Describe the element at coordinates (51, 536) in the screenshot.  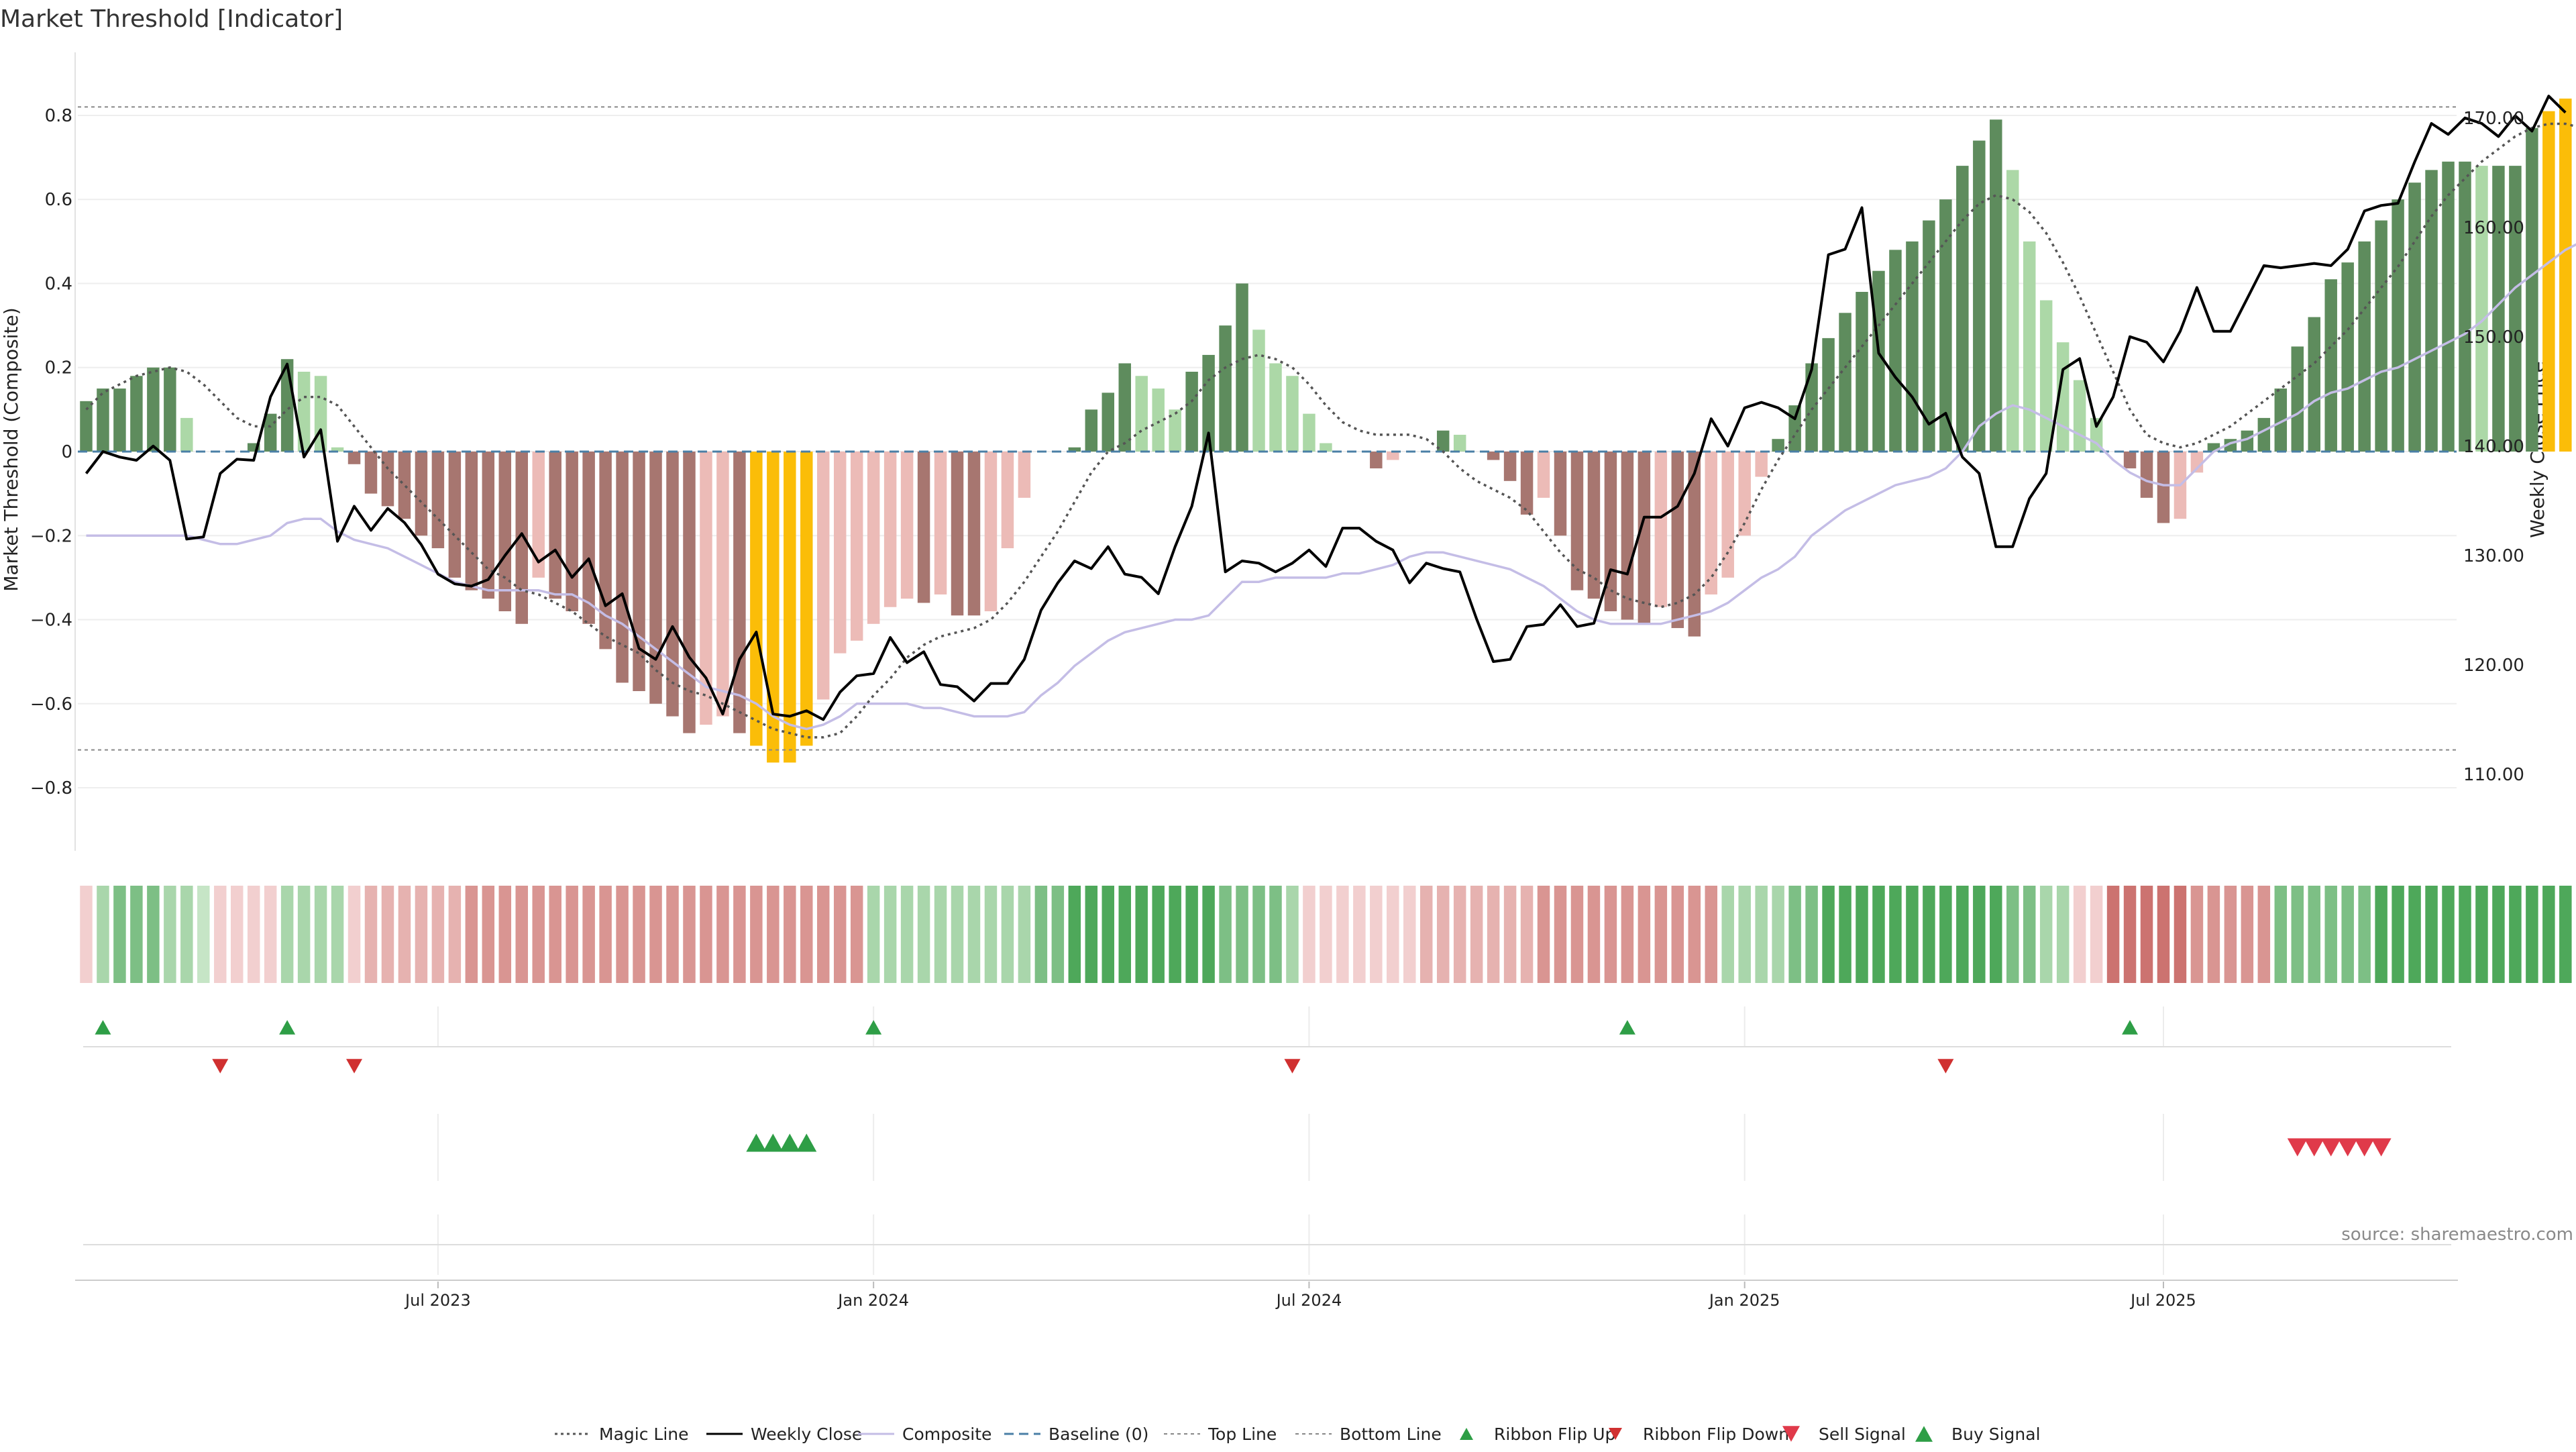
I see `y-tick-label-left: −0.2` at that location.